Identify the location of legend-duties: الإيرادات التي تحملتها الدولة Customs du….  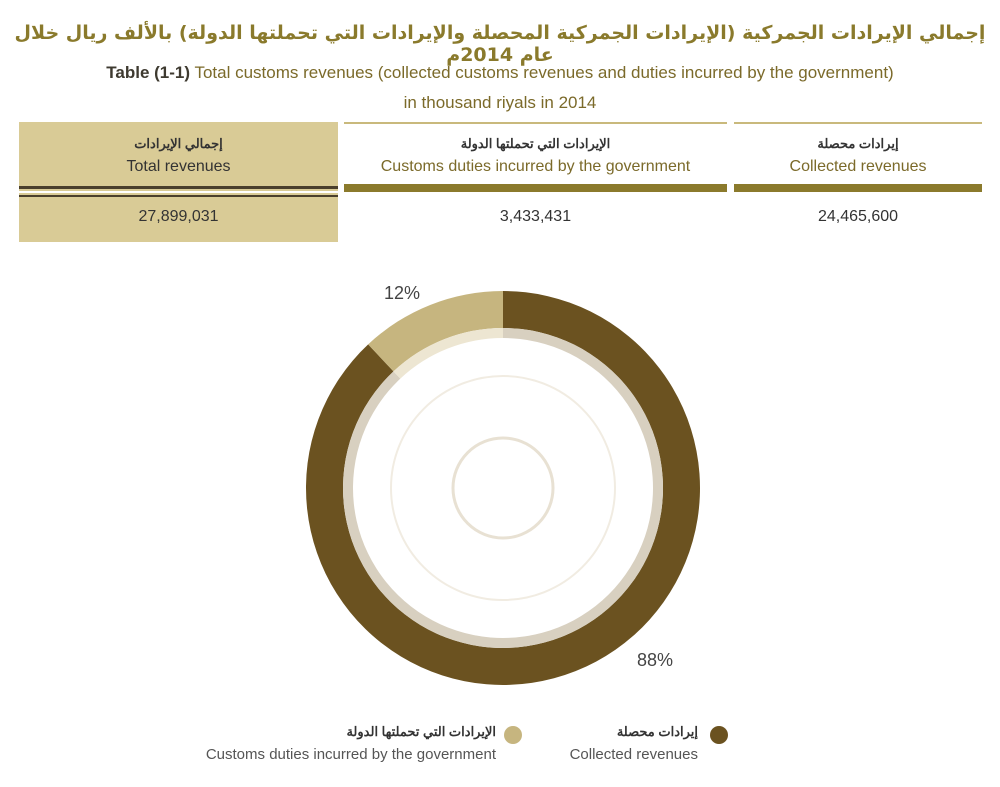
(356, 743).